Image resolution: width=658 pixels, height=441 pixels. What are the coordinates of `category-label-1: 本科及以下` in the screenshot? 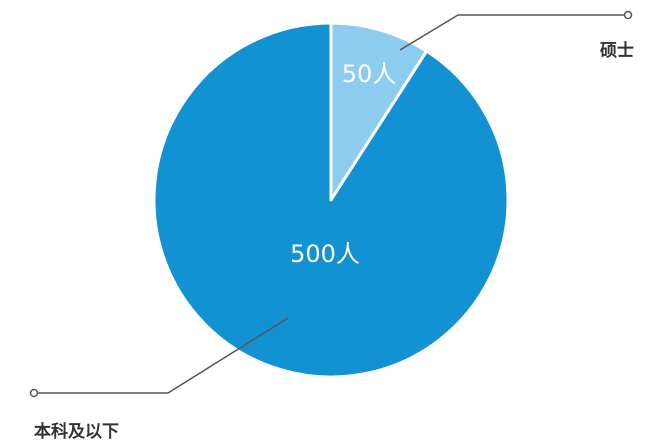 It's located at (76, 431).